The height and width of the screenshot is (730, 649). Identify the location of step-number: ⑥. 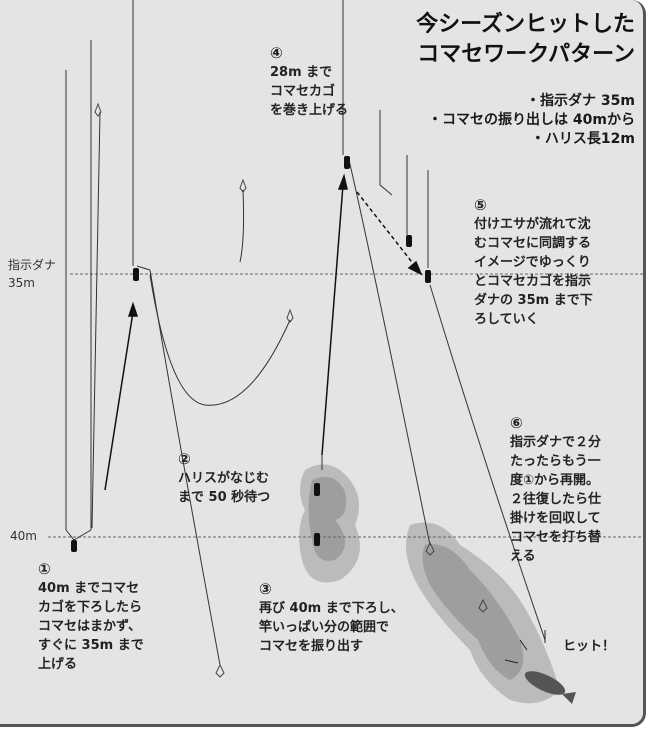
(516, 423).